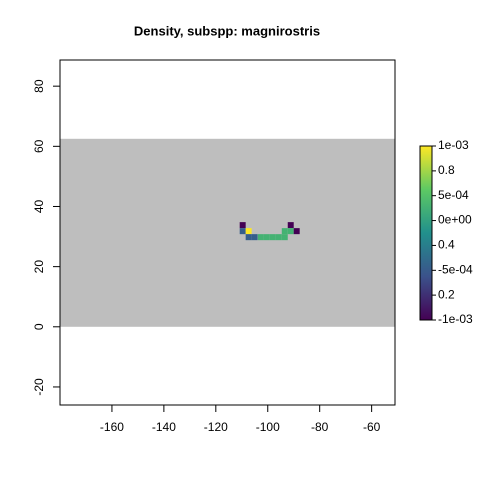 The image size is (480, 480). Describe the element at coordinates (39, 387) in the screenshot. I see `y-tick-label: -20` at that location.